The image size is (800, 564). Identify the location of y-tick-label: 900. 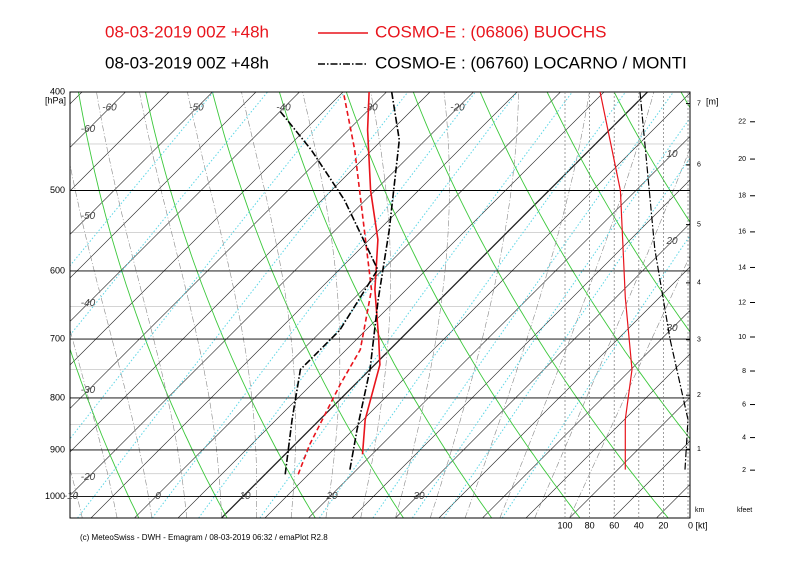
(57, 449).